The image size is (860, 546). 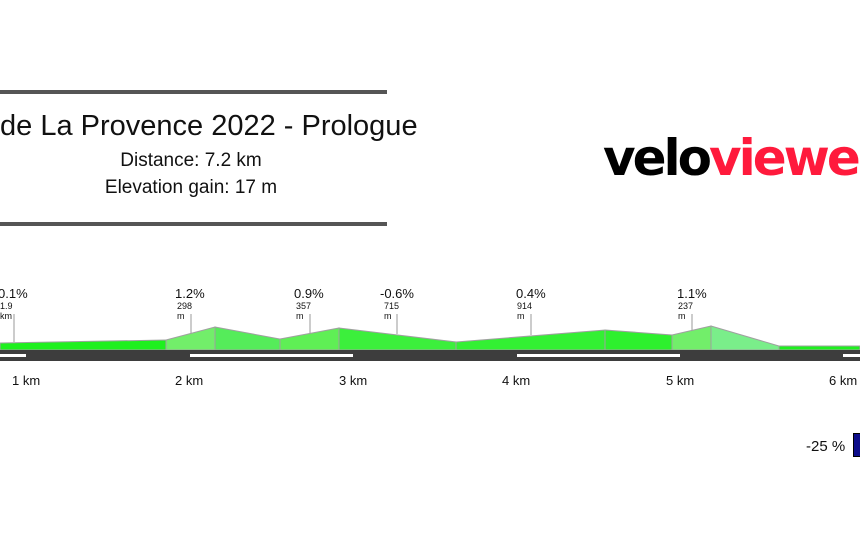 What do you see at coordinates (189, 380) in the screenshot?
I see `x-tick-2km: 2 km` at bounding box center [189, 380].